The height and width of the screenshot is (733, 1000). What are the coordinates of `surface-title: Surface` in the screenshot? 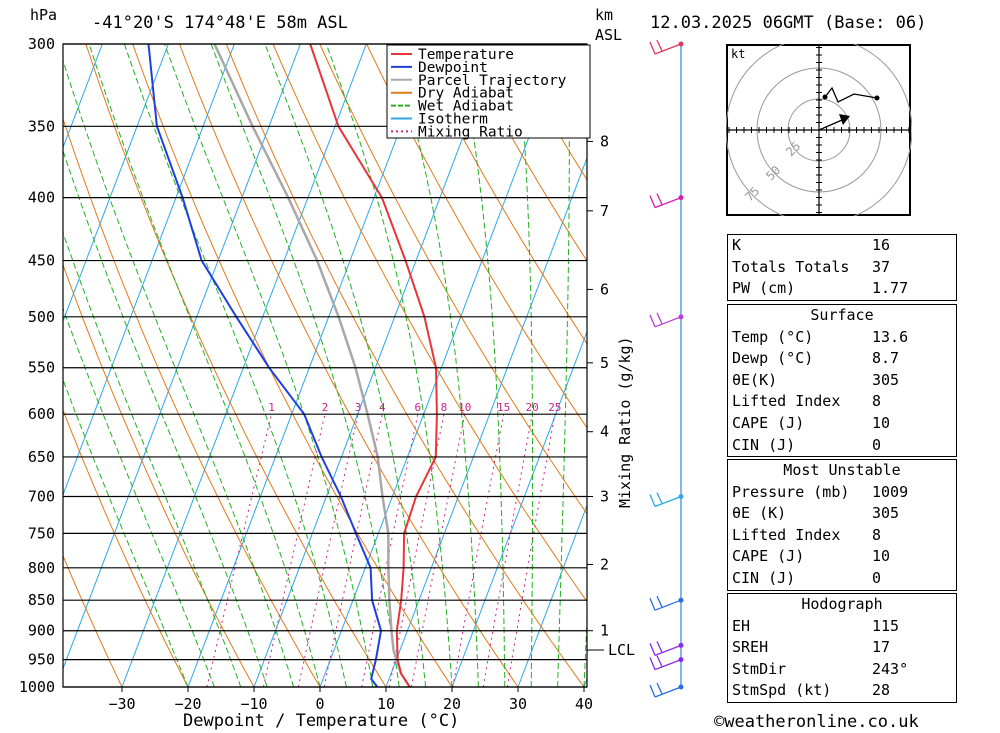 It's located at (842, 315).